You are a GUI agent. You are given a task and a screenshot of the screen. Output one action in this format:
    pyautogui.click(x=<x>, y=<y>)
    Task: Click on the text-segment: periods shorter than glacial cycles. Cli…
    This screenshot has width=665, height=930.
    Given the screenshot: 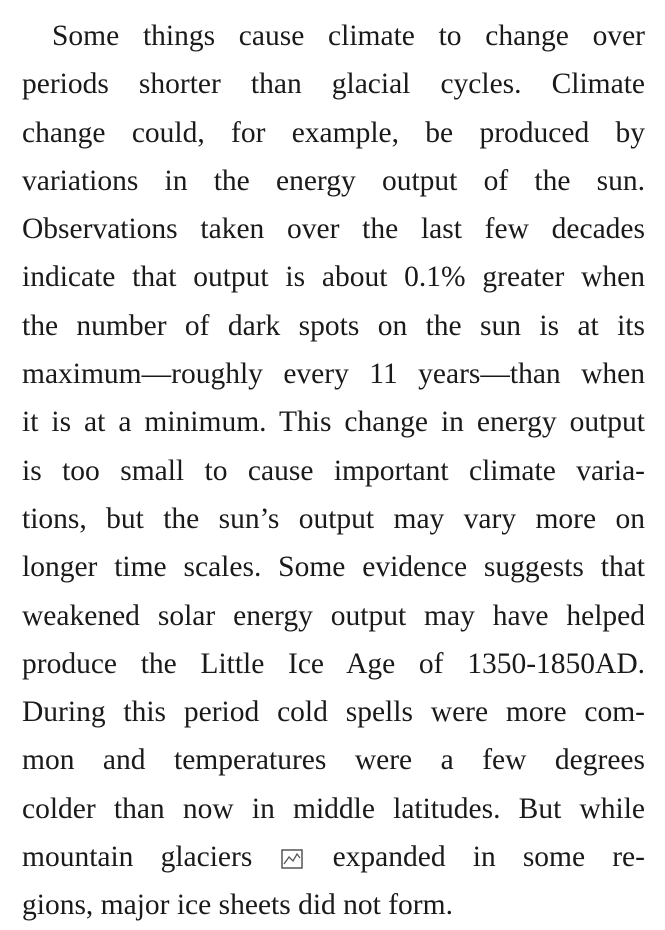 What is the action you would take?
    pyautogui.click(x=333, y=84)
    